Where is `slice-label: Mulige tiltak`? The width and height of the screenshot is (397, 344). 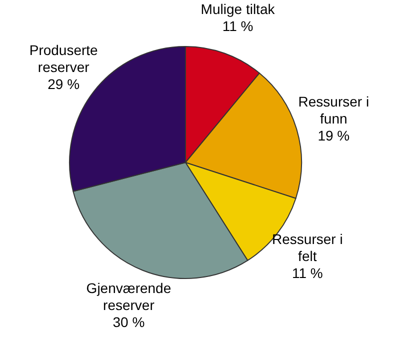
slice-label: Mulige tiltak is located at coordinates (238, 8).